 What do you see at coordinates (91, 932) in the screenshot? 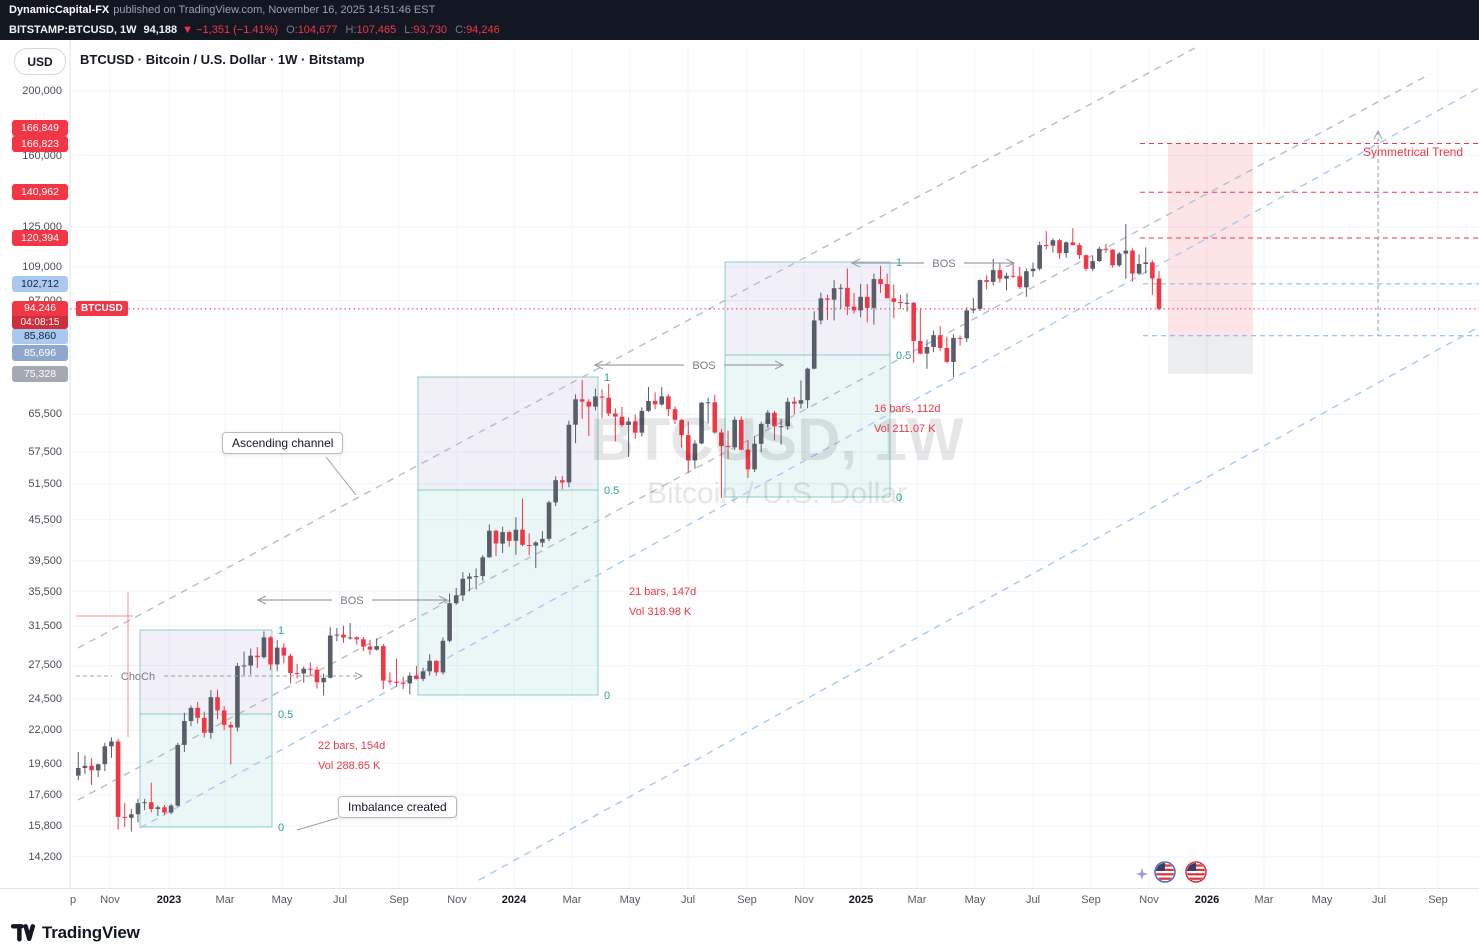
I see `tradingview-wordmark: TradingView` at bounding box center [91, 932].